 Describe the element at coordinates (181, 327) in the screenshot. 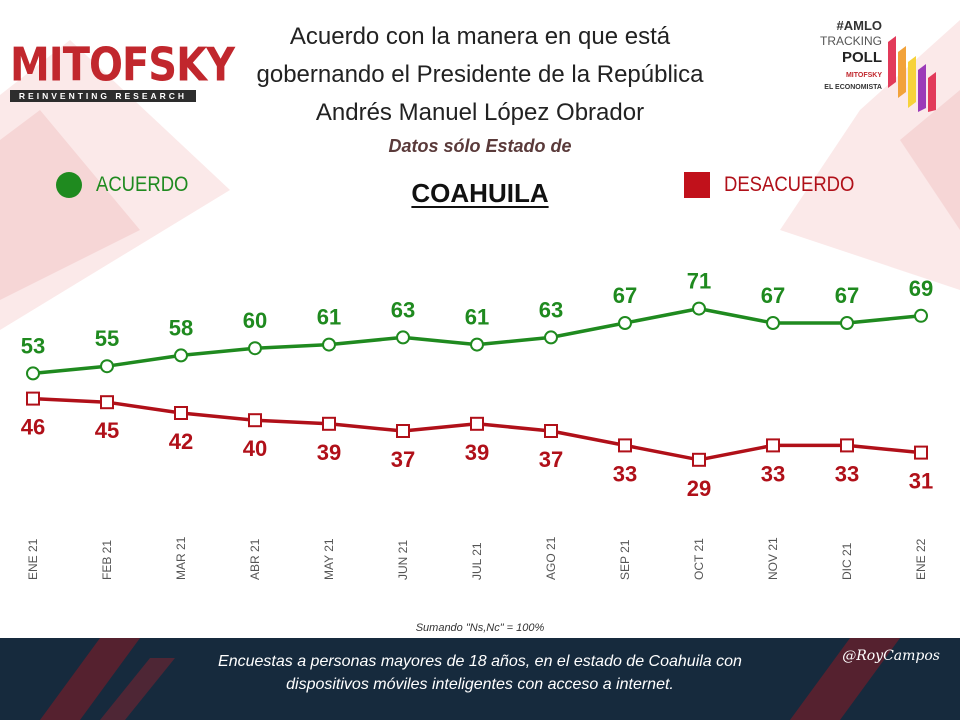

I see `data-label-acuerdo-2: 58` at that location.